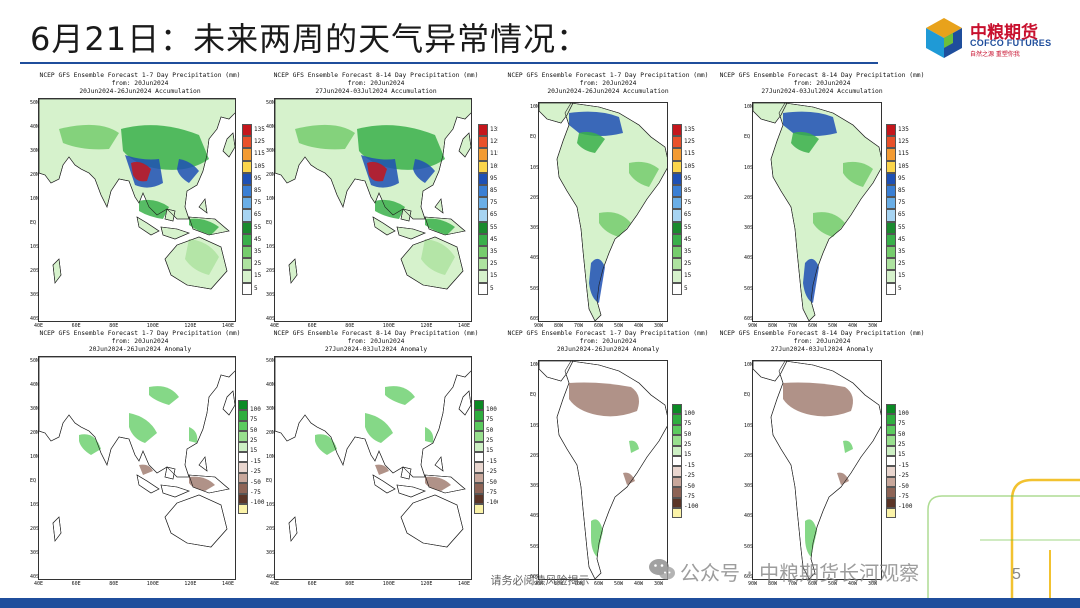 The height and width of the screenshot is (608, 1080). What do you see at coordinates (388, 326) in the screenshot?
I see `longitude-label: 100E` at bounding box center [388, 326].